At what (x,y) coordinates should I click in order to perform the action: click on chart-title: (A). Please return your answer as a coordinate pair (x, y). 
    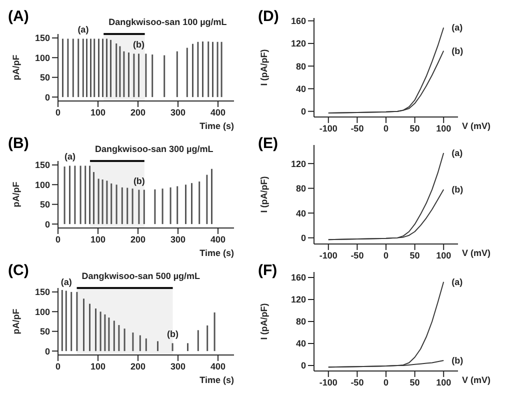
    Looking at the image, I should click on (18, 16).